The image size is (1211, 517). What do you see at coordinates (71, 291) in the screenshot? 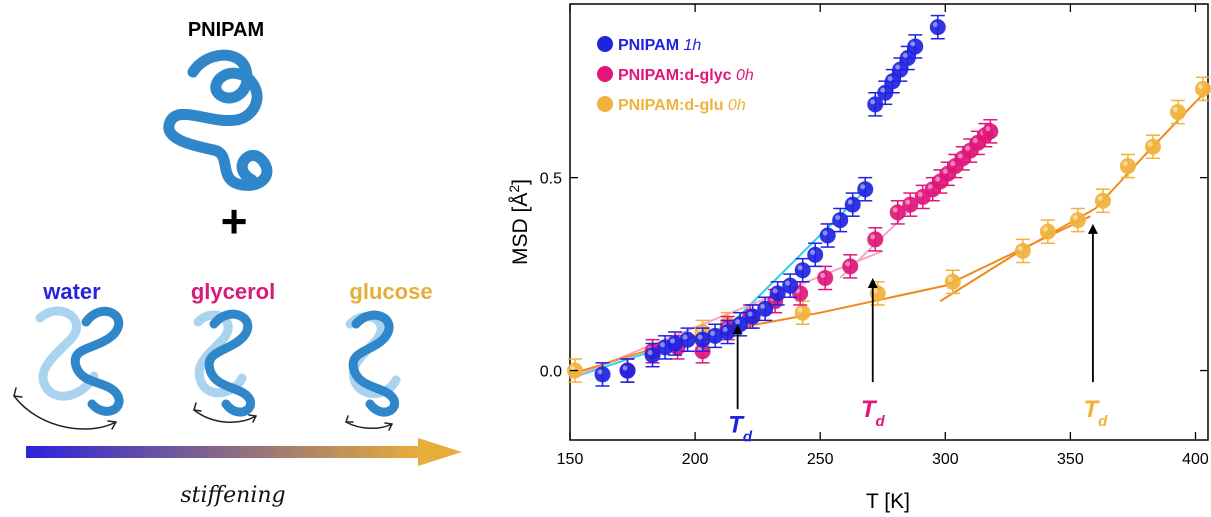
I see `solvent-label-water: water` at bounding box center [71, 291].